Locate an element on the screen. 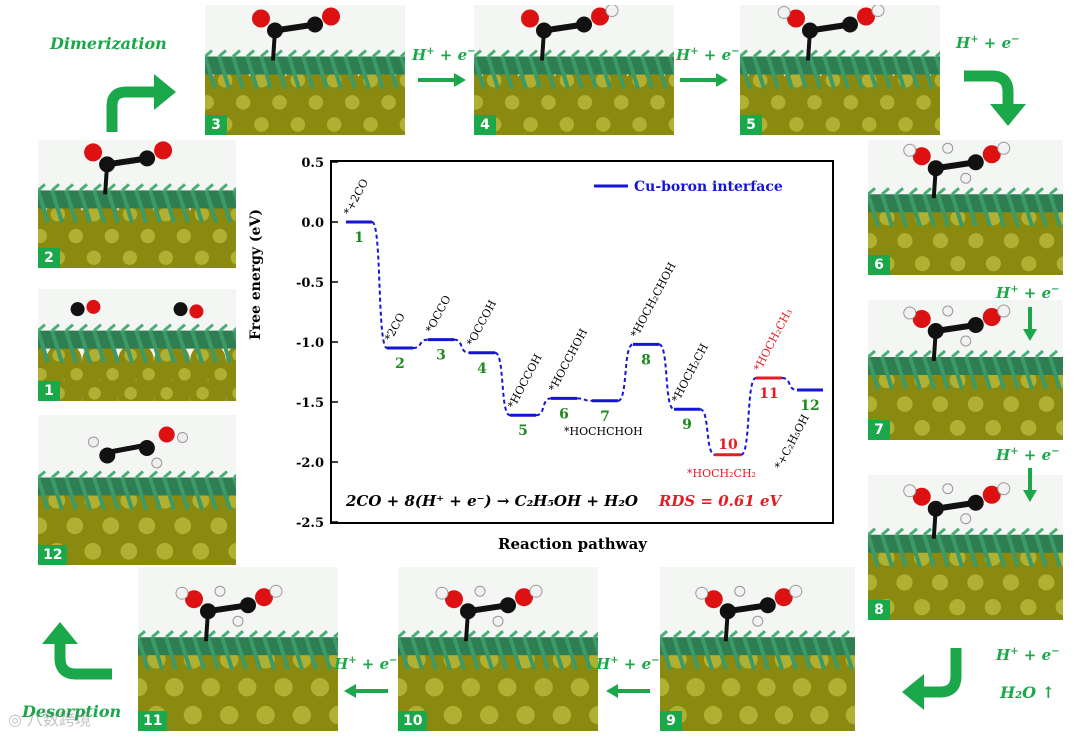  step-number-6: 6 is located at coordinates (564, 414).